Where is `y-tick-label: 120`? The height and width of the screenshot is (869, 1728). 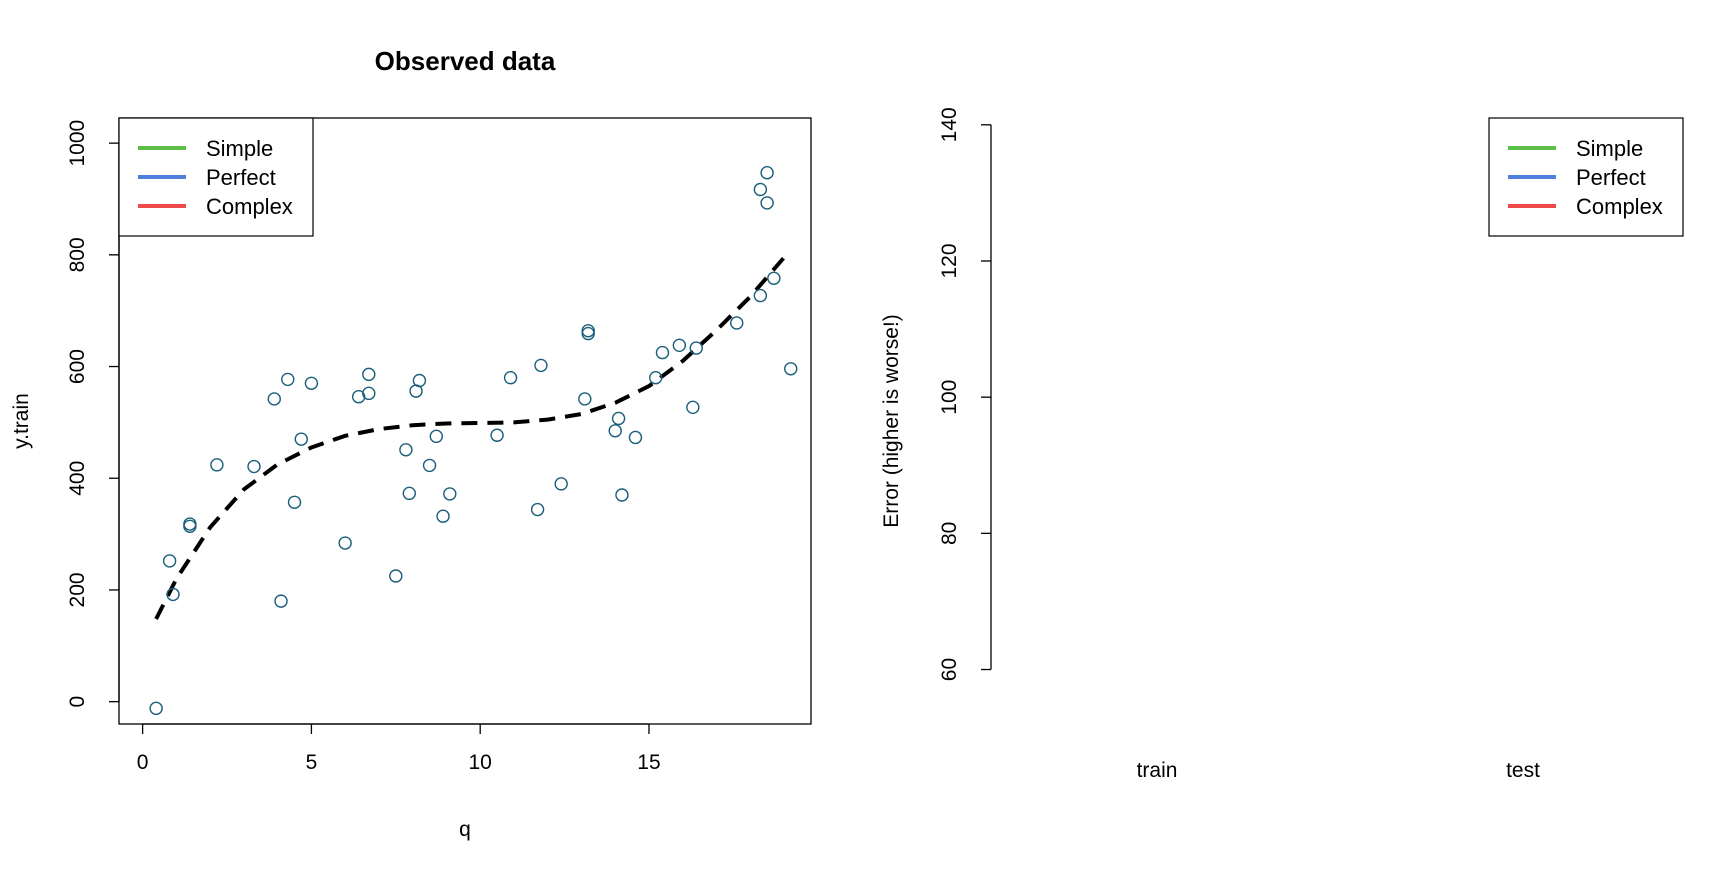 y-tick-label: 120 is located at coordinates (949, 260).